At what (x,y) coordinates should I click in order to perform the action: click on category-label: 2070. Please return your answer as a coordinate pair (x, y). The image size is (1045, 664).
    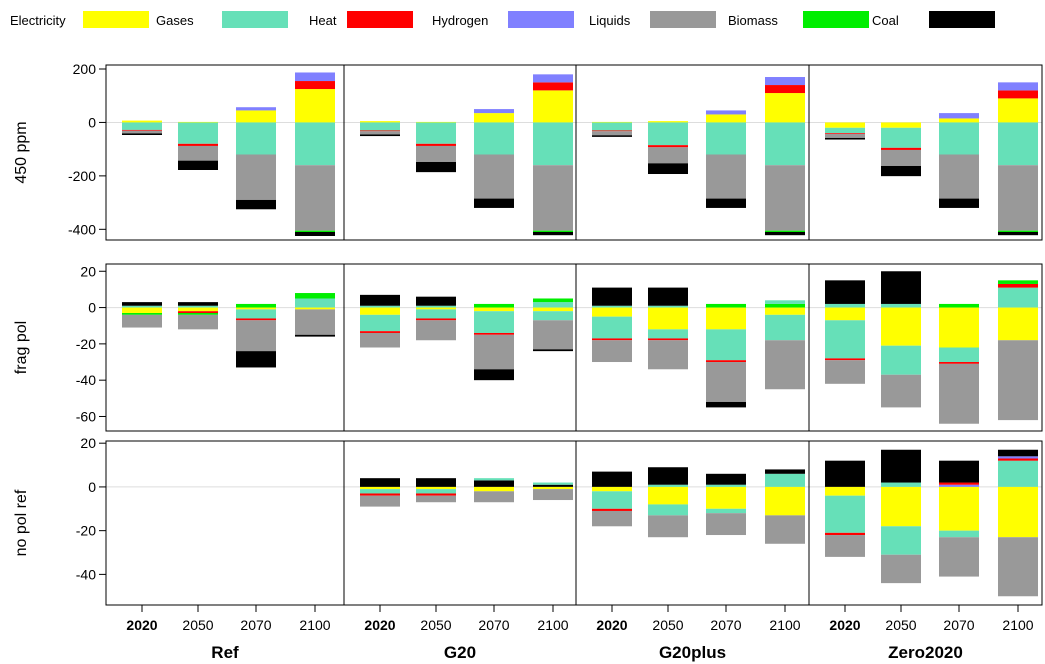
    Looking at the image, I should click on (958, 625).